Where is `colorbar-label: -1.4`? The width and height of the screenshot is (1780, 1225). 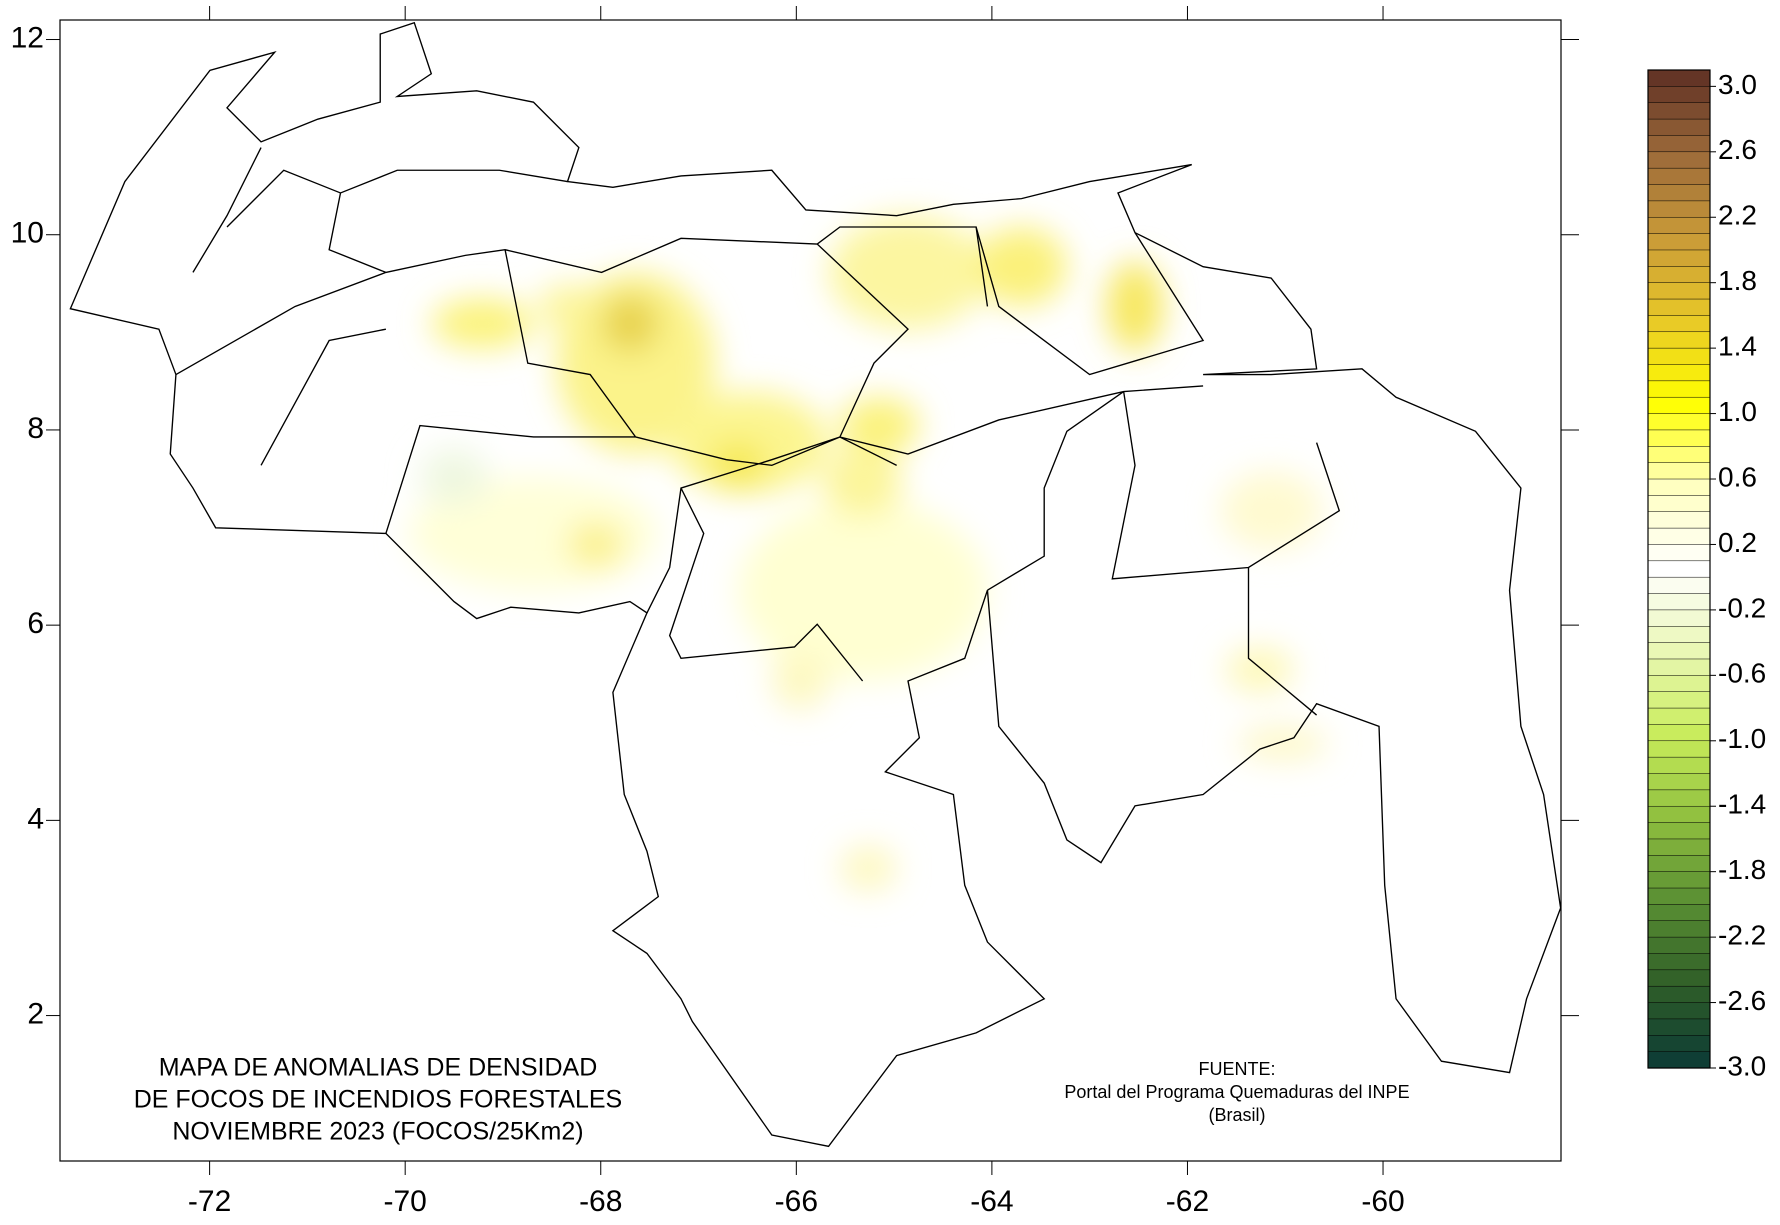 colorbar-label: -1.4 is located at coordinates (1742, 804).